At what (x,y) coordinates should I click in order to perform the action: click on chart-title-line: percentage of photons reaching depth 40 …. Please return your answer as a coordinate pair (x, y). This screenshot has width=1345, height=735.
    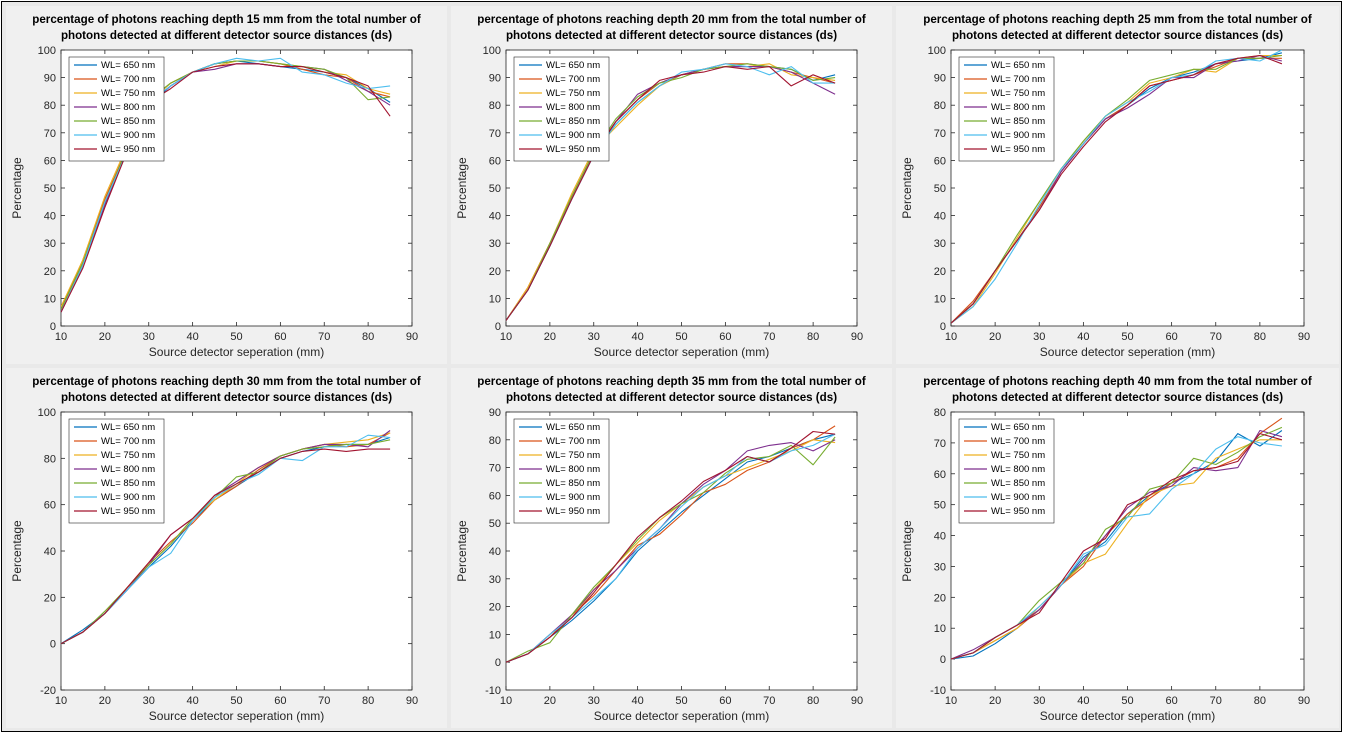
    Looking at the image, I should click on (1117, 381).